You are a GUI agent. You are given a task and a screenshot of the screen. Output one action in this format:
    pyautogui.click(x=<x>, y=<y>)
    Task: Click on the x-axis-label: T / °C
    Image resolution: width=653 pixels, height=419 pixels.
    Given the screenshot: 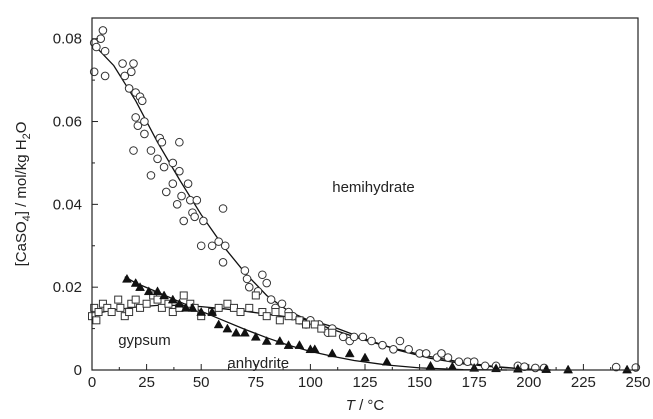 What is the action you would take?
    pyautogui.click(x=365, y=405)
    